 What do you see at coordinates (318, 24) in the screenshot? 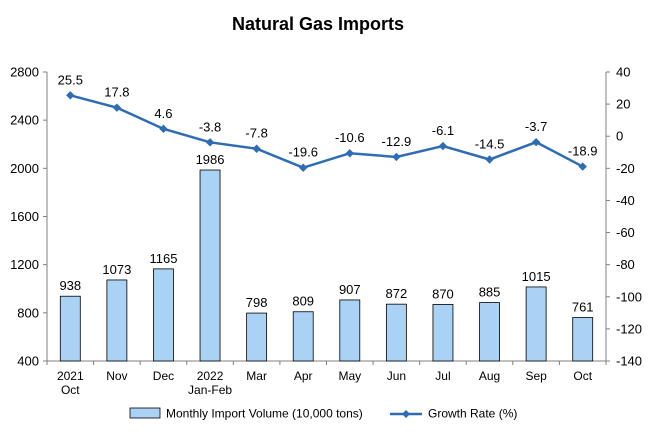
I see `chart-title: Natural Gas Imports` at bounding box center [318, 24].